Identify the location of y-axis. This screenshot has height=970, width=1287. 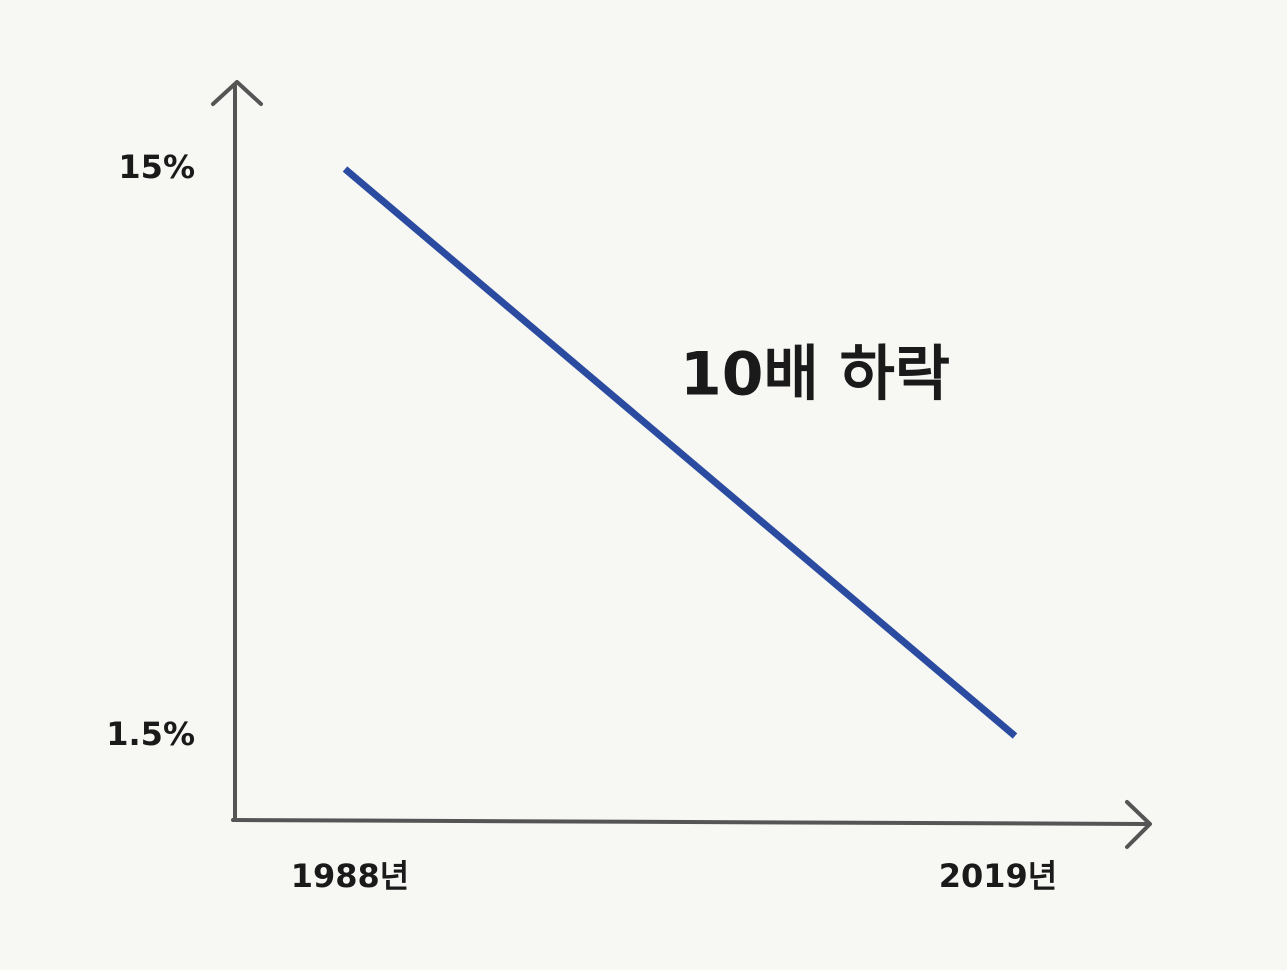
(237, 451).